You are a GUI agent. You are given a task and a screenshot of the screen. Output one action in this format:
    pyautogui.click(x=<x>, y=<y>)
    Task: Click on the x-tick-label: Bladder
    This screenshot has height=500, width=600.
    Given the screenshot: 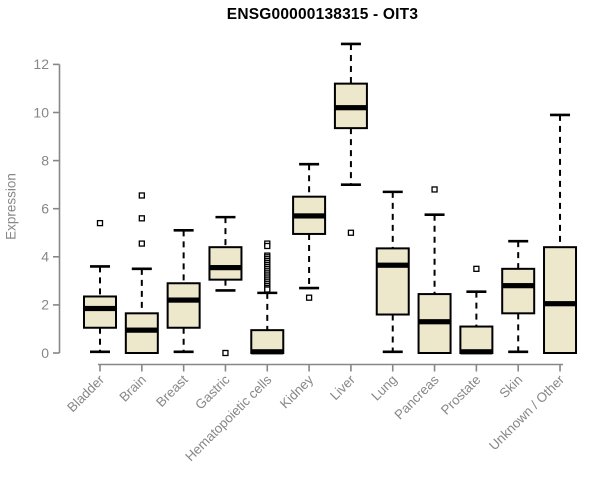 What is the action you would take?
    pyautogui.click(x=85, y=393)
    